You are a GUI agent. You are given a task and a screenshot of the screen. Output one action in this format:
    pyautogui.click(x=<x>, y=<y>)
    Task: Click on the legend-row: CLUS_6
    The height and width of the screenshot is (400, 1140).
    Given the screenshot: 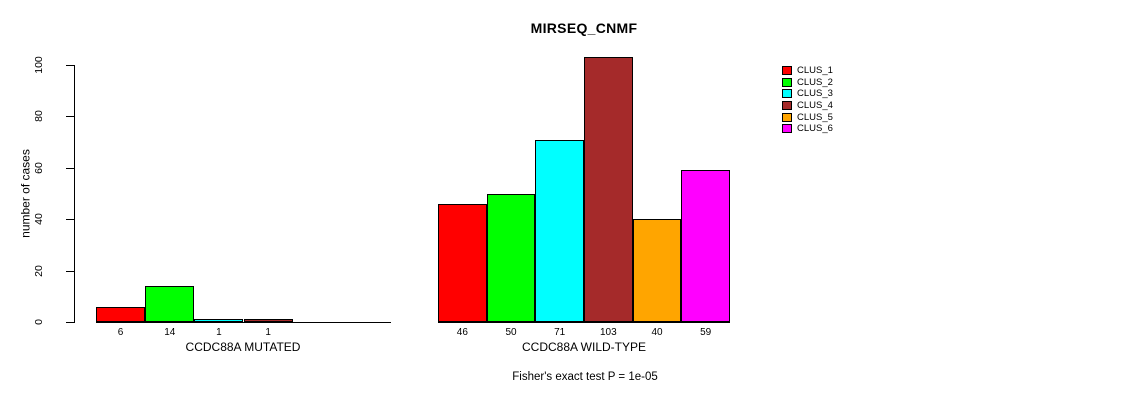 What is the action you would take?
    pyautogui.click(x=807, y=129)
    